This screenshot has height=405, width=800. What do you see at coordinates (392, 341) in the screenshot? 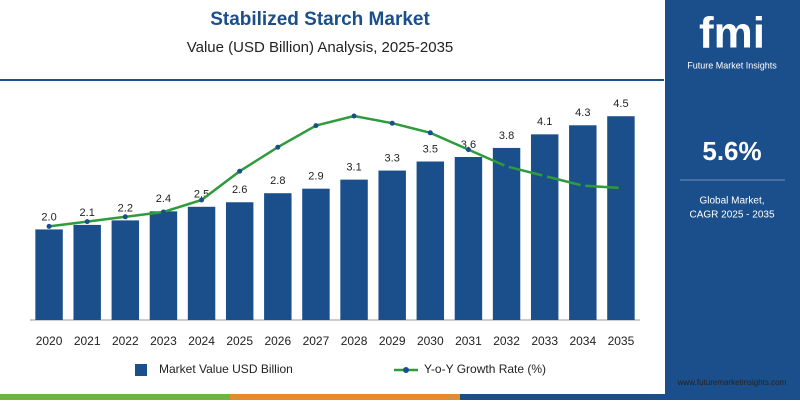
I see `x-tick-label: 2029` at bounding box center [392, 341].